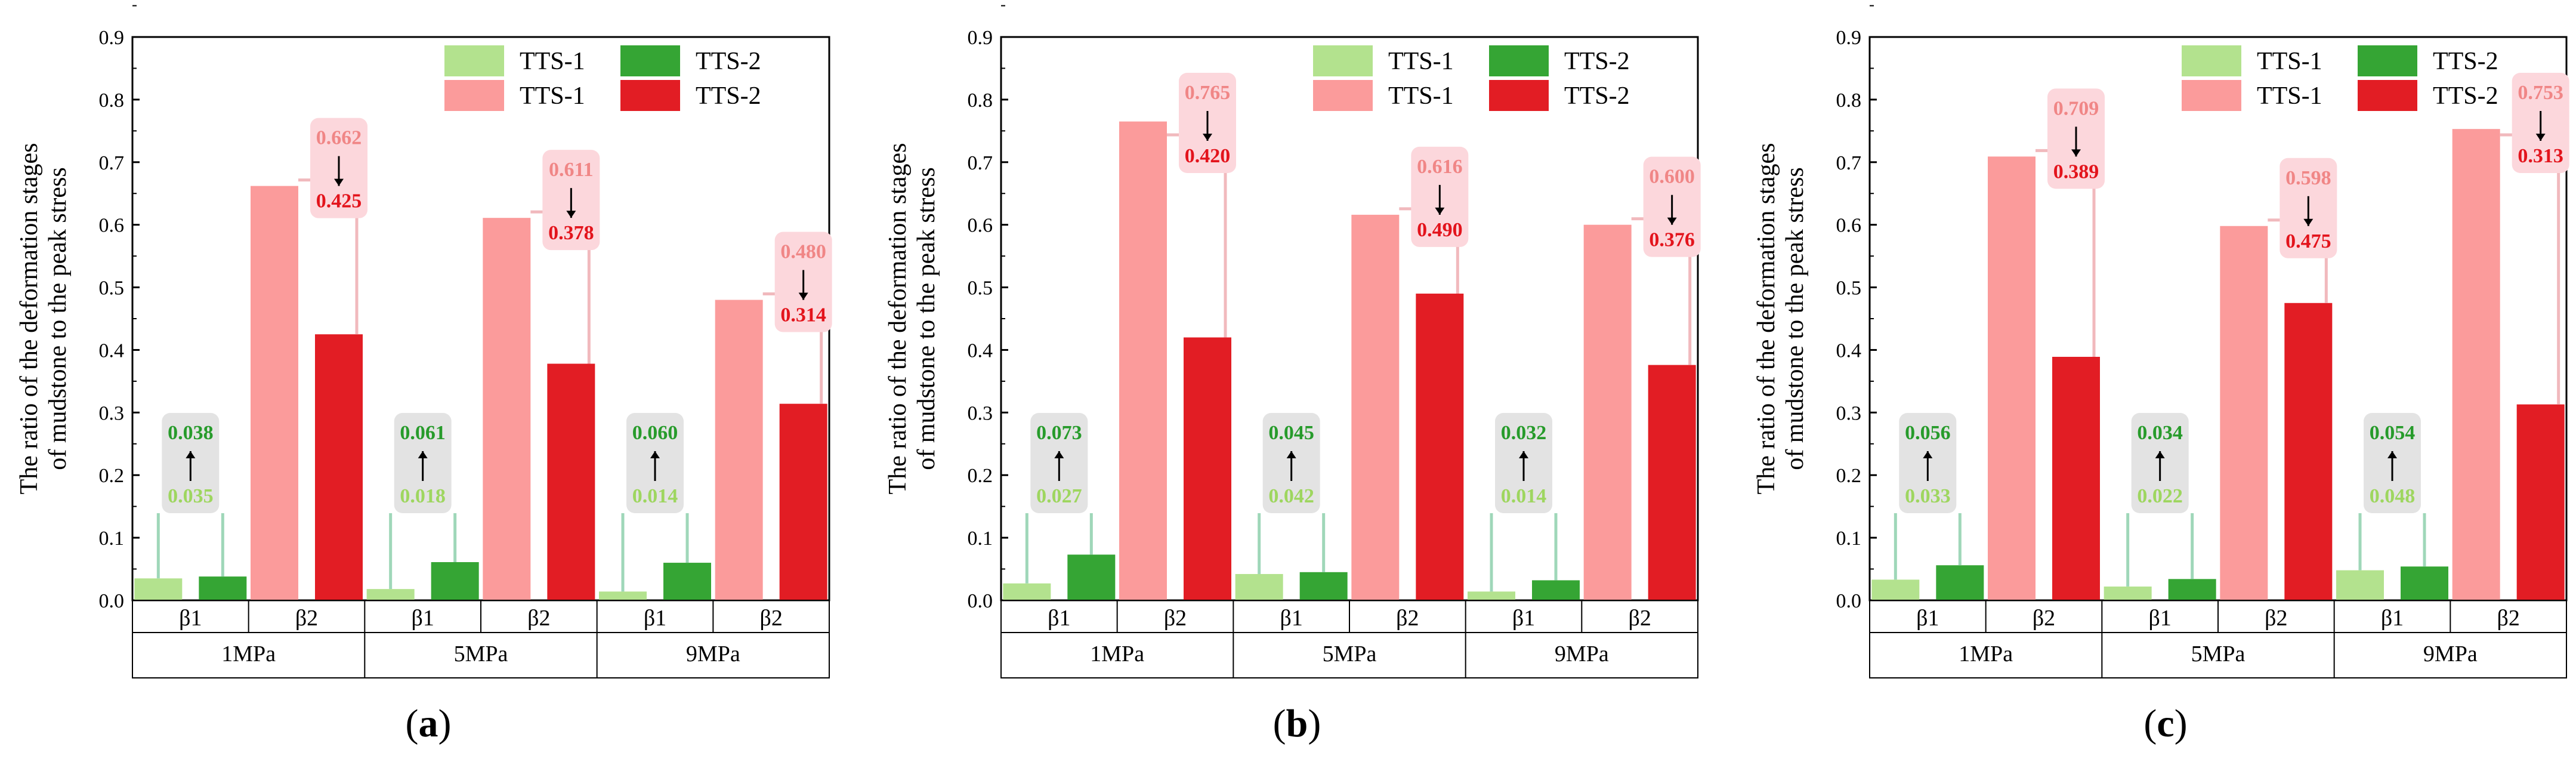 This screenshot has height=765, width=2576. I want to click on beta2-annotation-bottom-value: 0.490, so click(1440, 230).